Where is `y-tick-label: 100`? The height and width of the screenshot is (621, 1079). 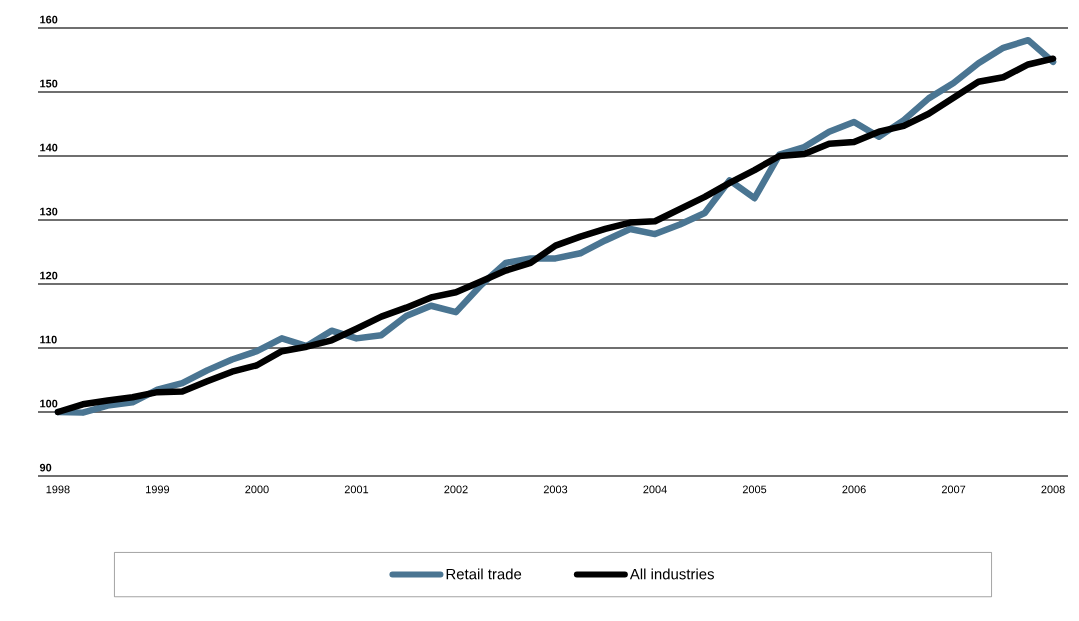 y-tick-label: 100 is located at coordinates (49, 403).